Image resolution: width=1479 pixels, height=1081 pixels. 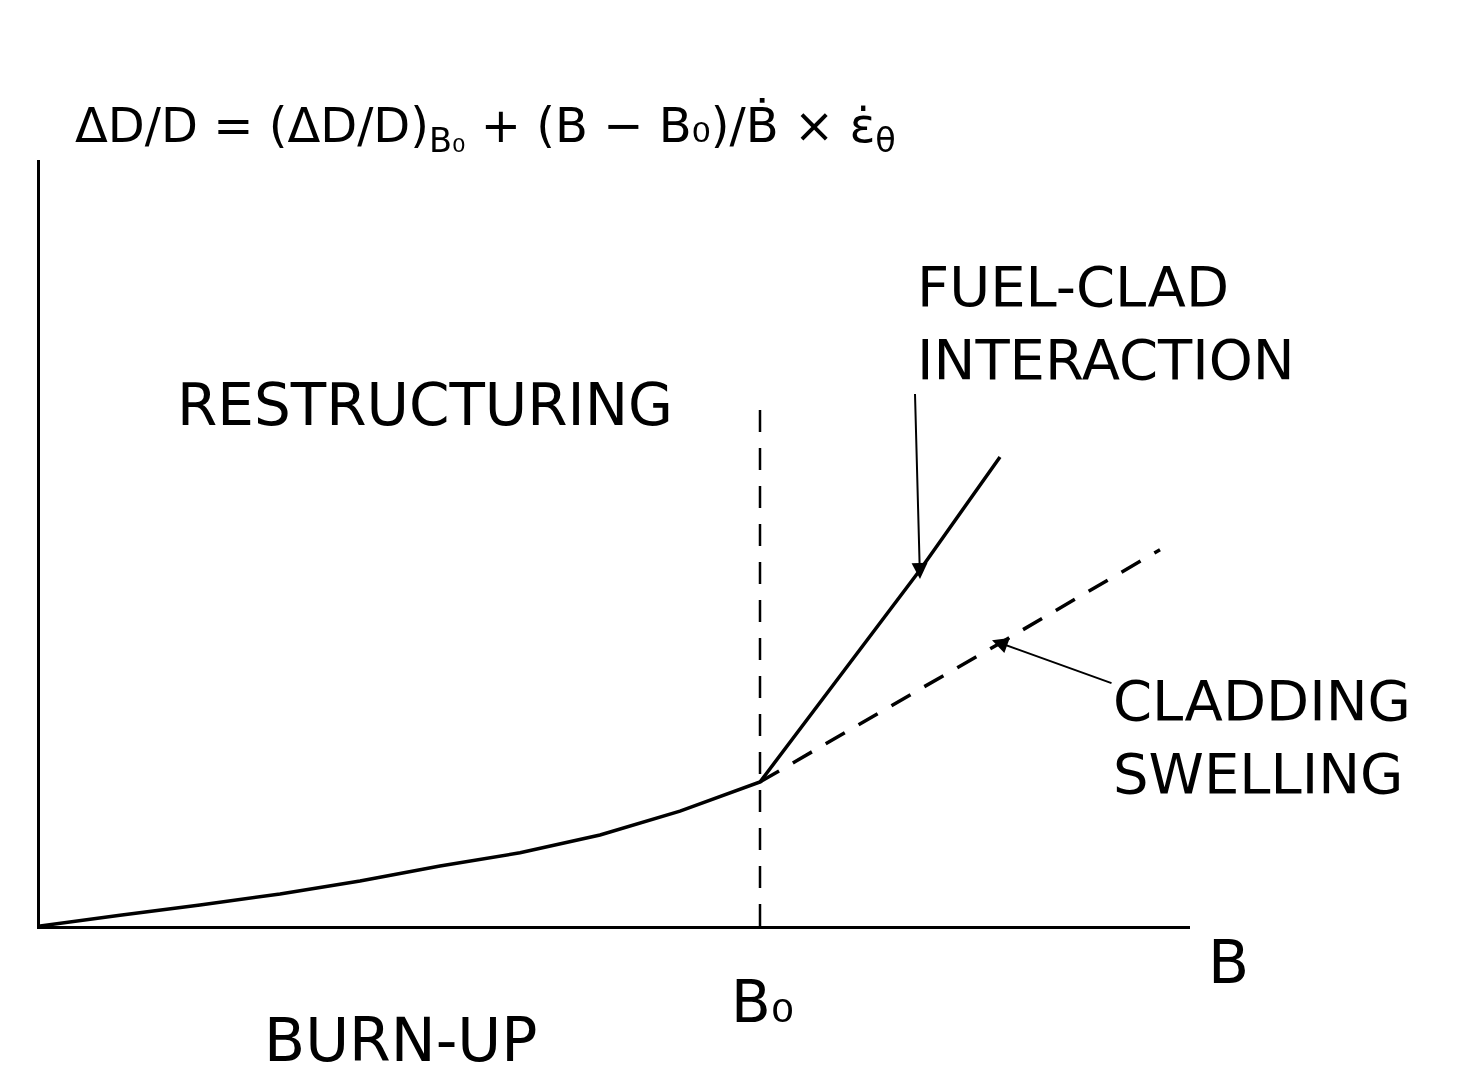 I want to click on series-label: FUEL-CLAD INTERACTION, so click(x=1106, y=323).